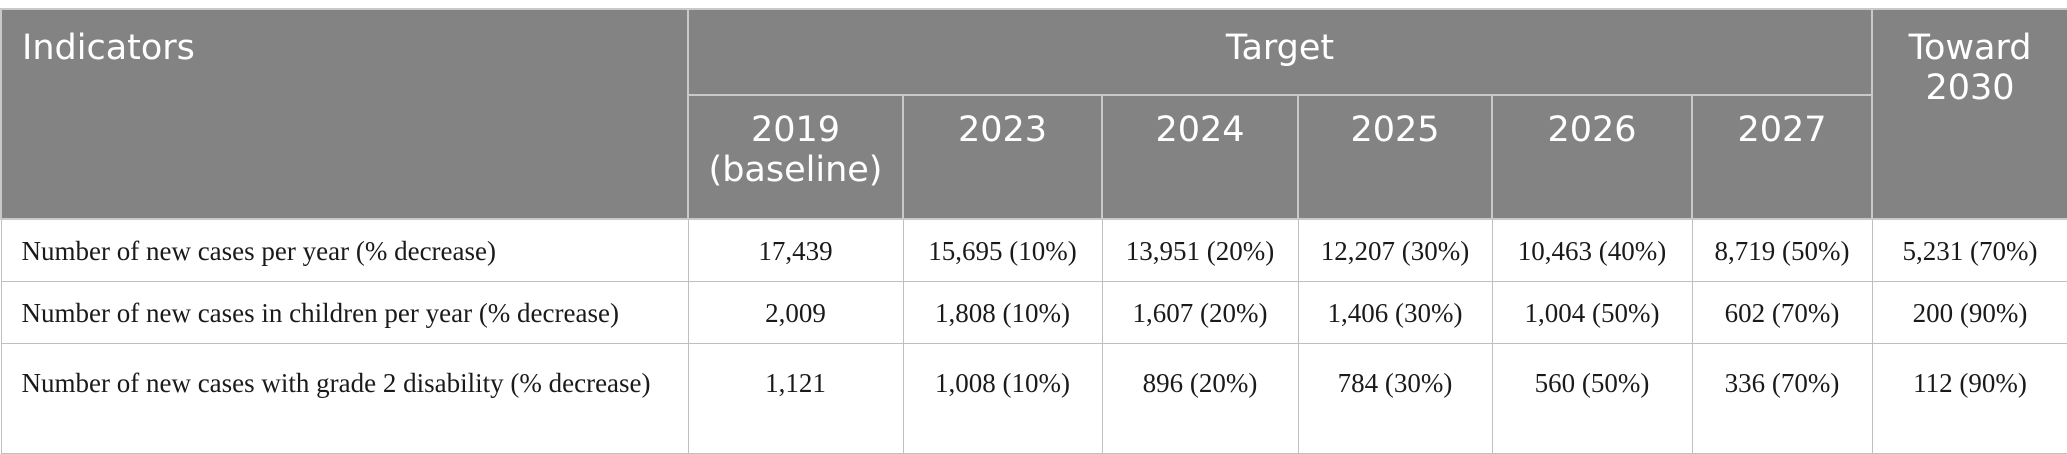 The image size is (2067, 454). I want to click on table-cell: 10,463 (40%), so click(1592, 250).